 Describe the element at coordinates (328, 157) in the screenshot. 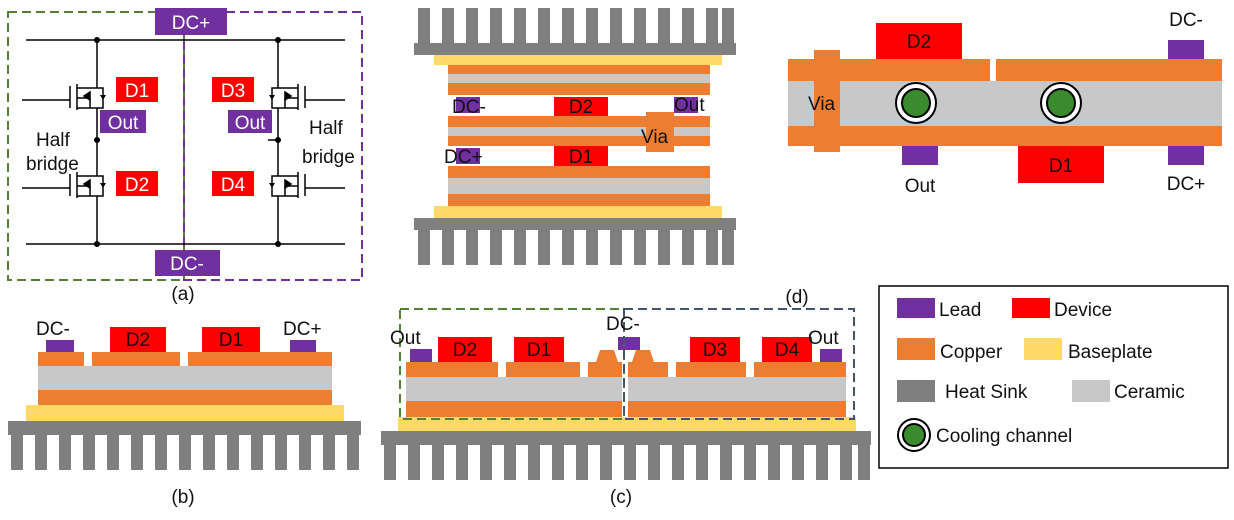

I see `half-bridge-right-line2: bridge` at that location.